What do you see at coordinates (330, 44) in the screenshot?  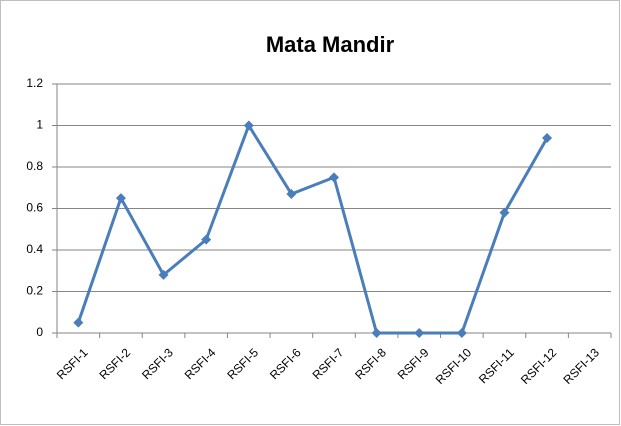 I see `chart-title: Mata Mandir` at bounding box center [330, 44].